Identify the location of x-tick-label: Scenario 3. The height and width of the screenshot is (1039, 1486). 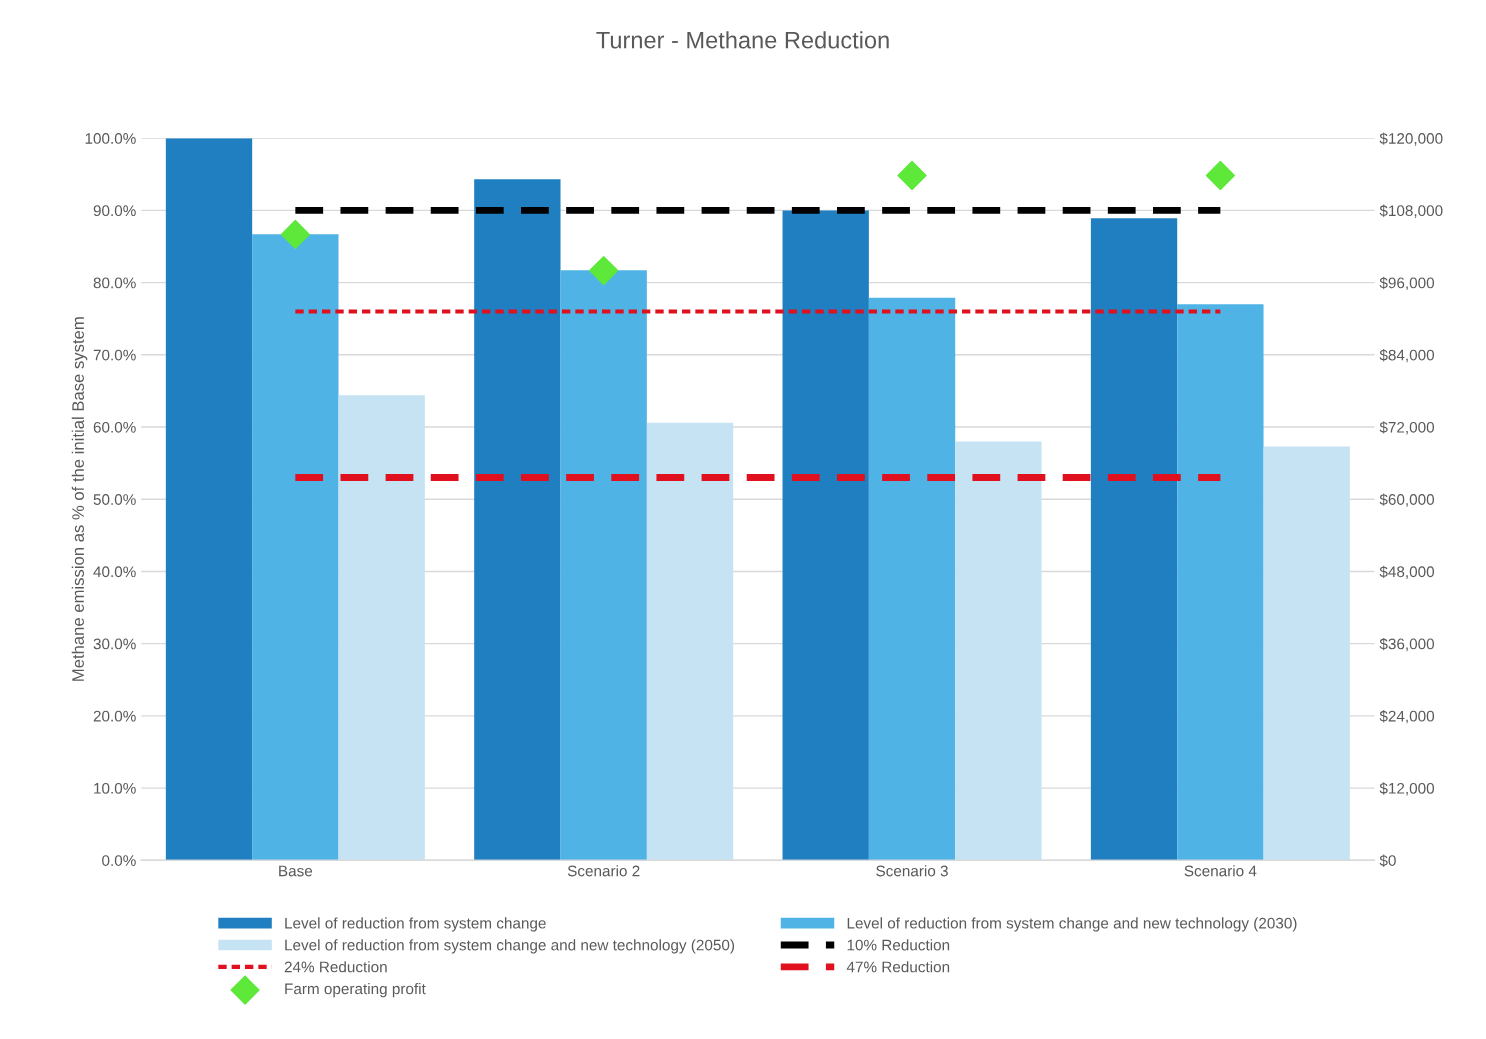
(912, 871).